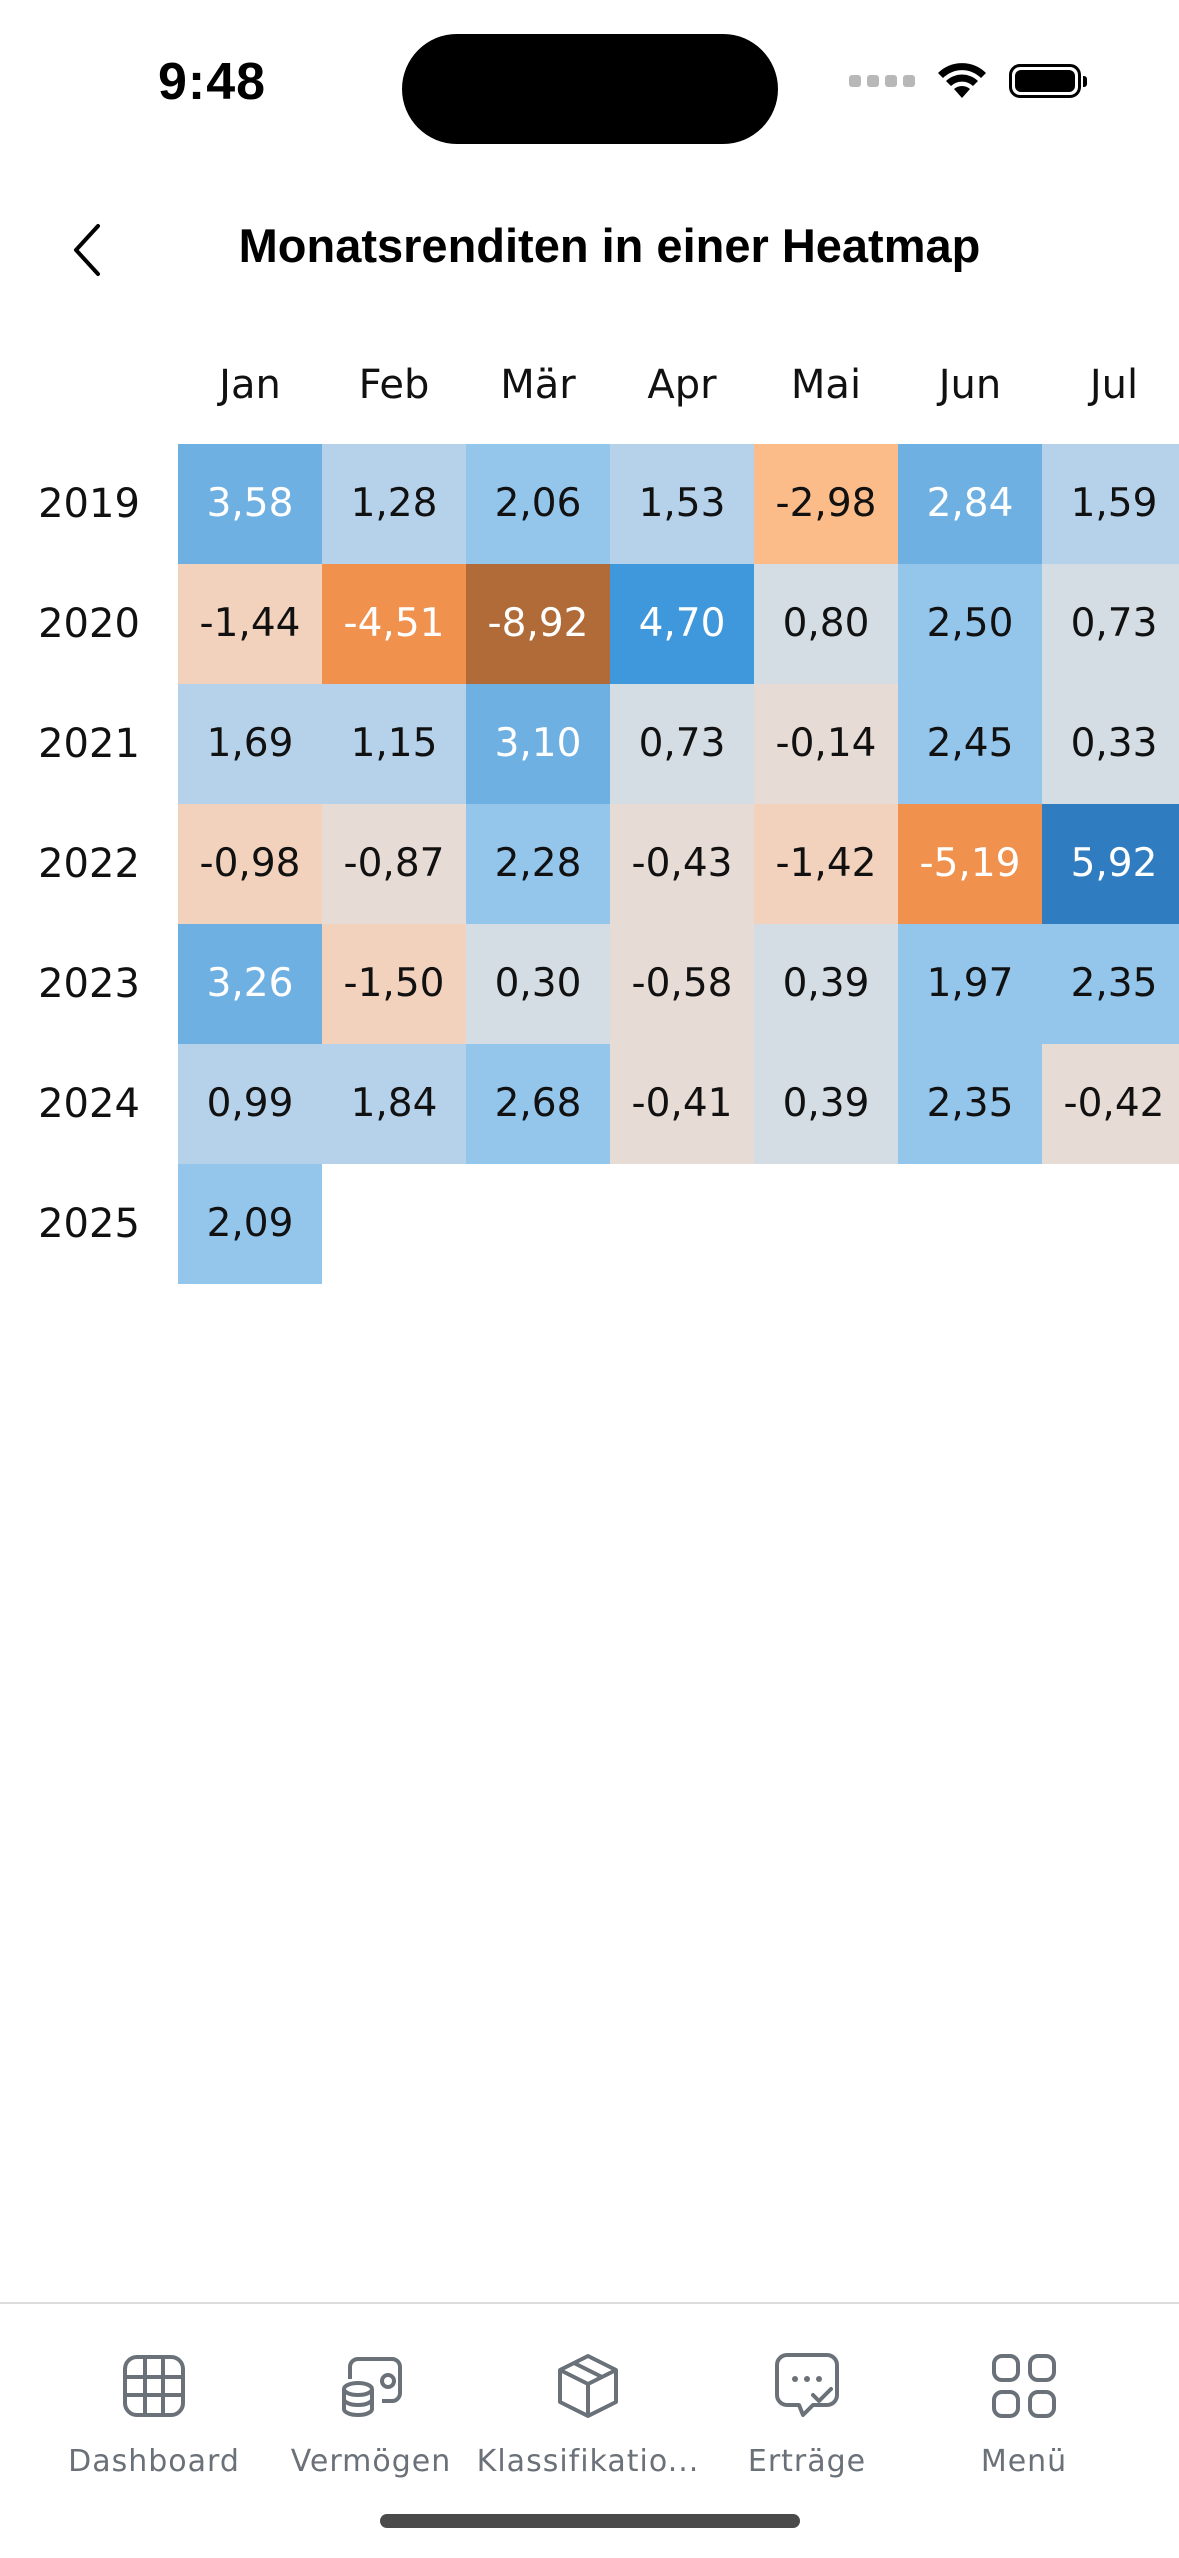  I want to click on heatmap-cell: -0,87, so click(394, 864).